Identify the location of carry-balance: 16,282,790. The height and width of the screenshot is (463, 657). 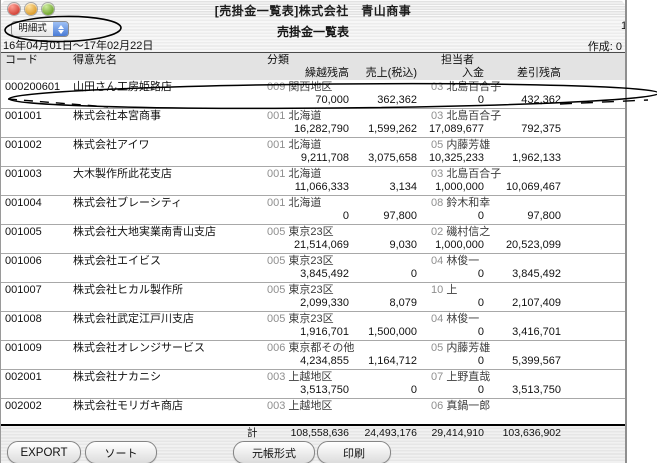
(321, 129).